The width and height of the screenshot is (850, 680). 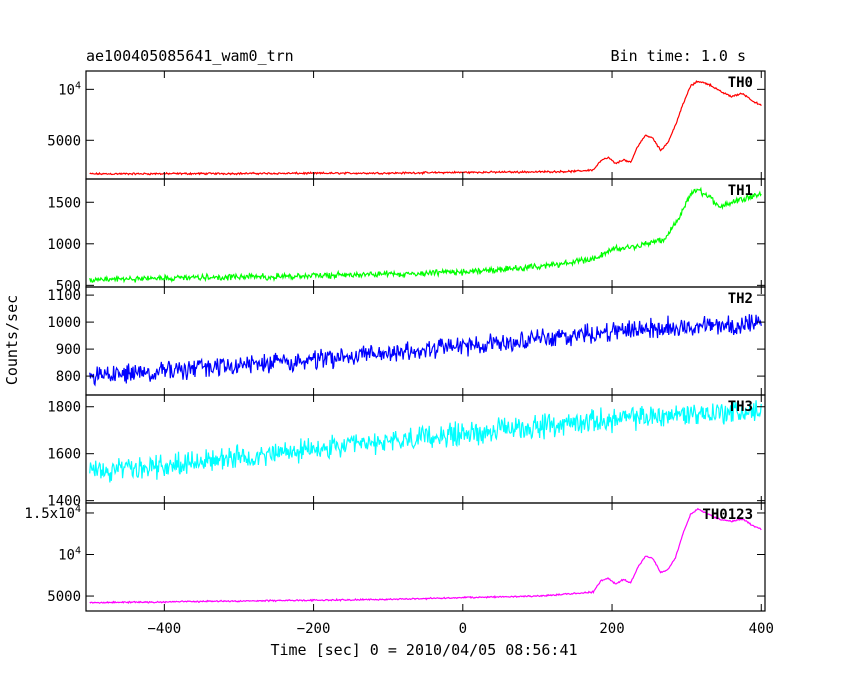 I want to click on y-tick-label-th0123: 104, so click(x=69, y=555).